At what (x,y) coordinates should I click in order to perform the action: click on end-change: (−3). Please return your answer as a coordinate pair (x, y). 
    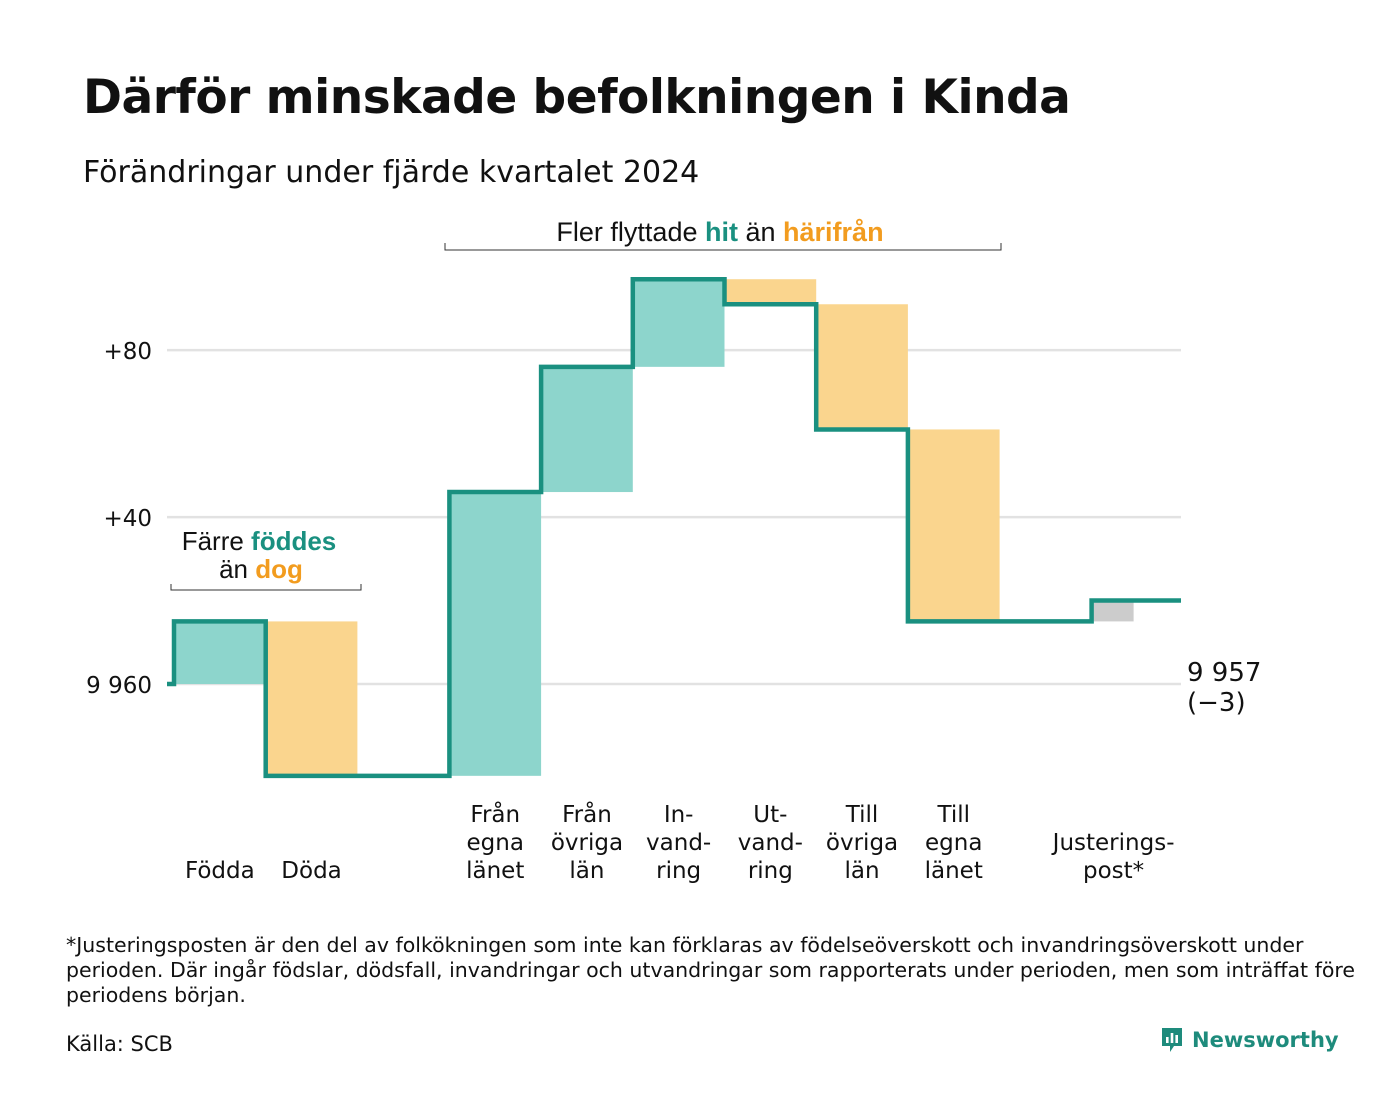
    Looking at the image, I should click on (1216, 703).